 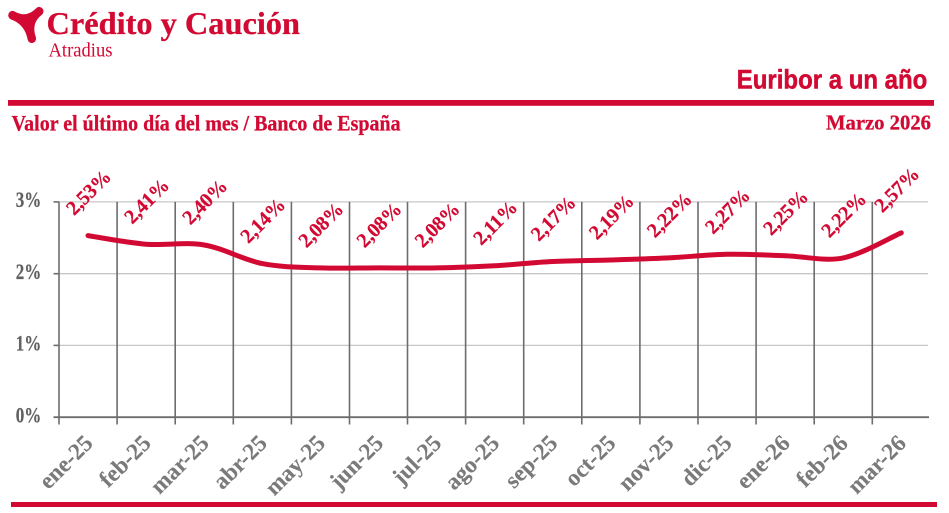 I want to click on svg-text: 3%, so click(x=29, y=199).